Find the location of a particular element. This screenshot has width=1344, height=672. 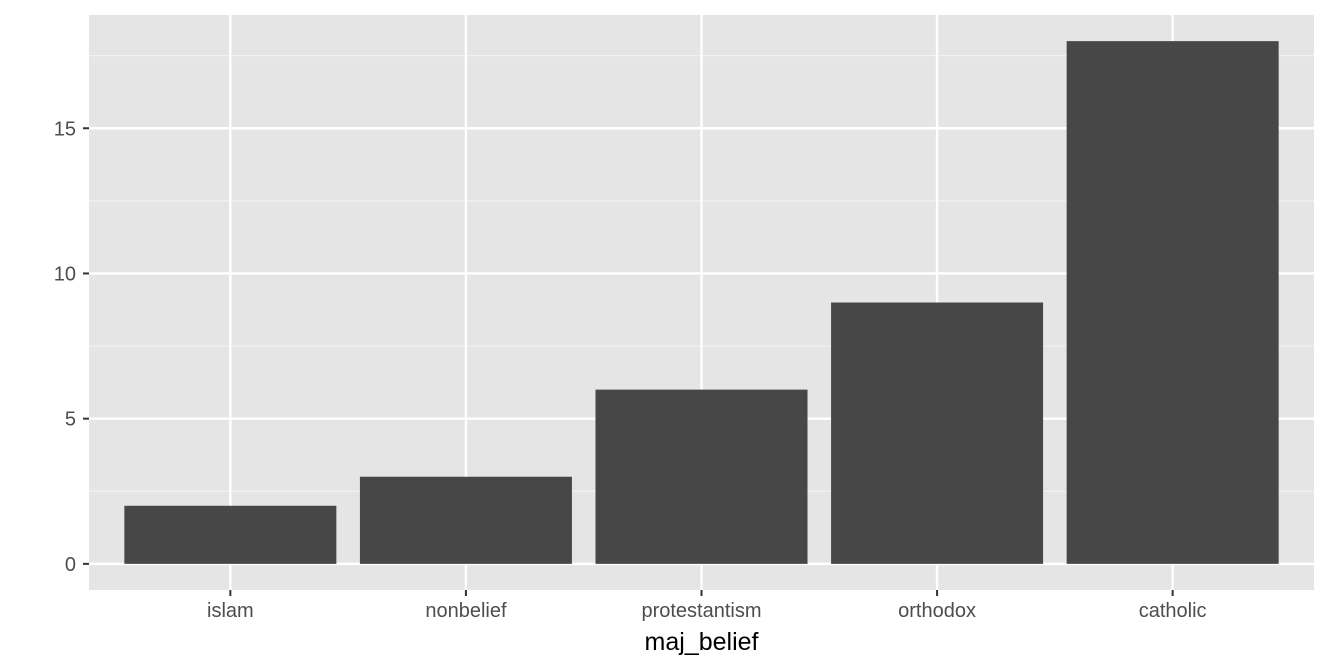

x-tick-label-orthodox: orthodox is located at coordinates (937, 611).